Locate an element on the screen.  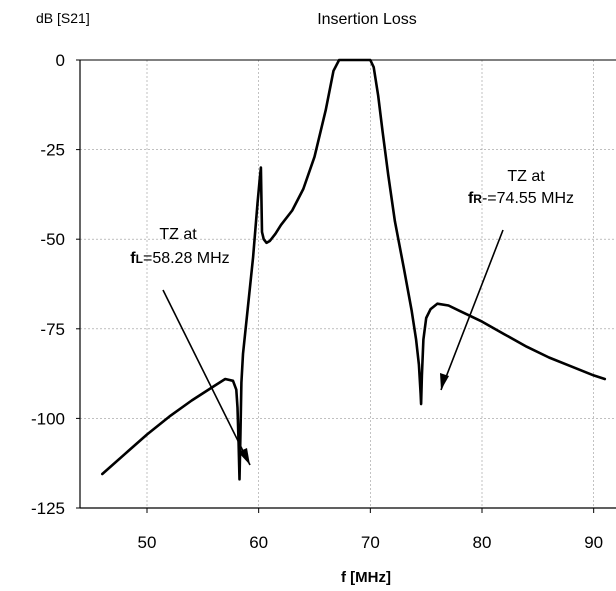
x-tick-label: 90 is located at coordinates (593, 542).